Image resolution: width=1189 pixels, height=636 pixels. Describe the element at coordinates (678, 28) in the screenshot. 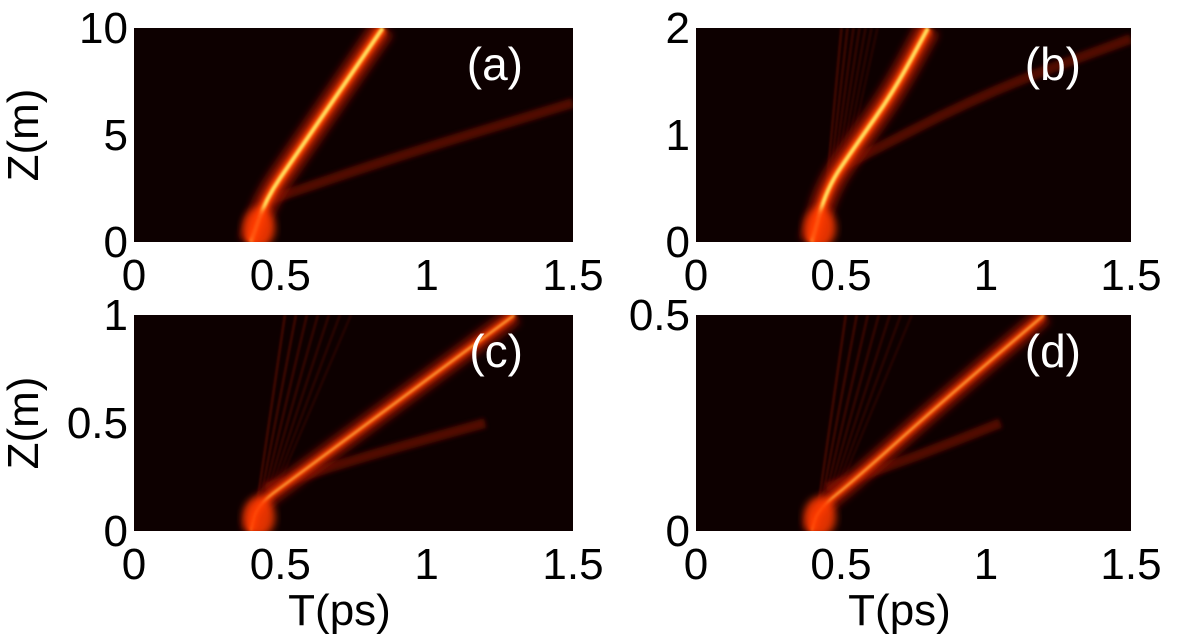

I see `y-tick-label: 2` at that location.